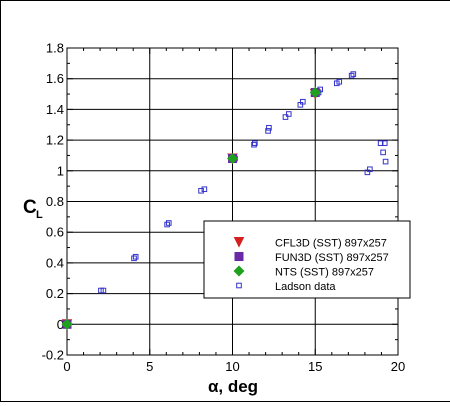 This screenshot has width=450, height=406. I want to click on y-tick-label: 1.6, so click(55, 78).